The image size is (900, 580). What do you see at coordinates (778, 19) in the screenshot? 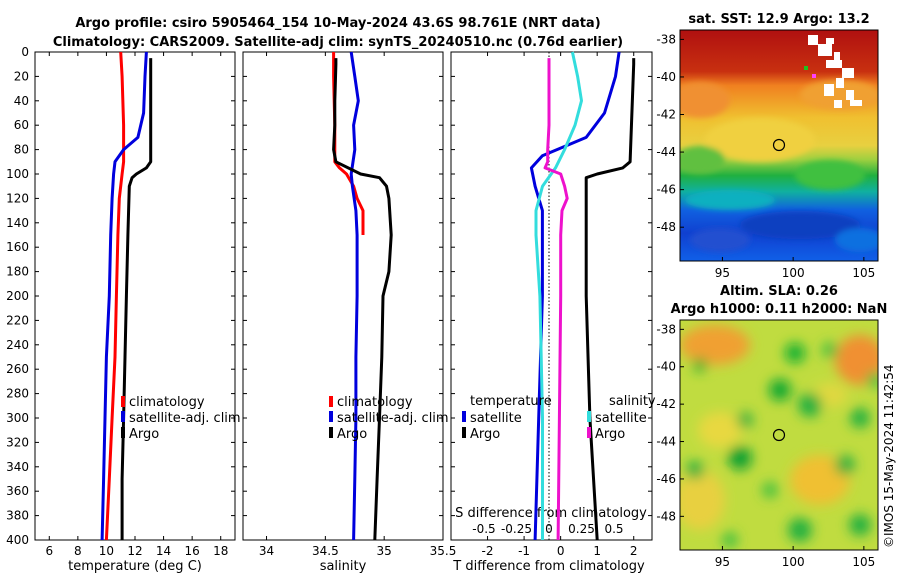
I see `sst-map-title: sat. SST: 12.9 Argo: 13.2` at bounding box center [778, 19].